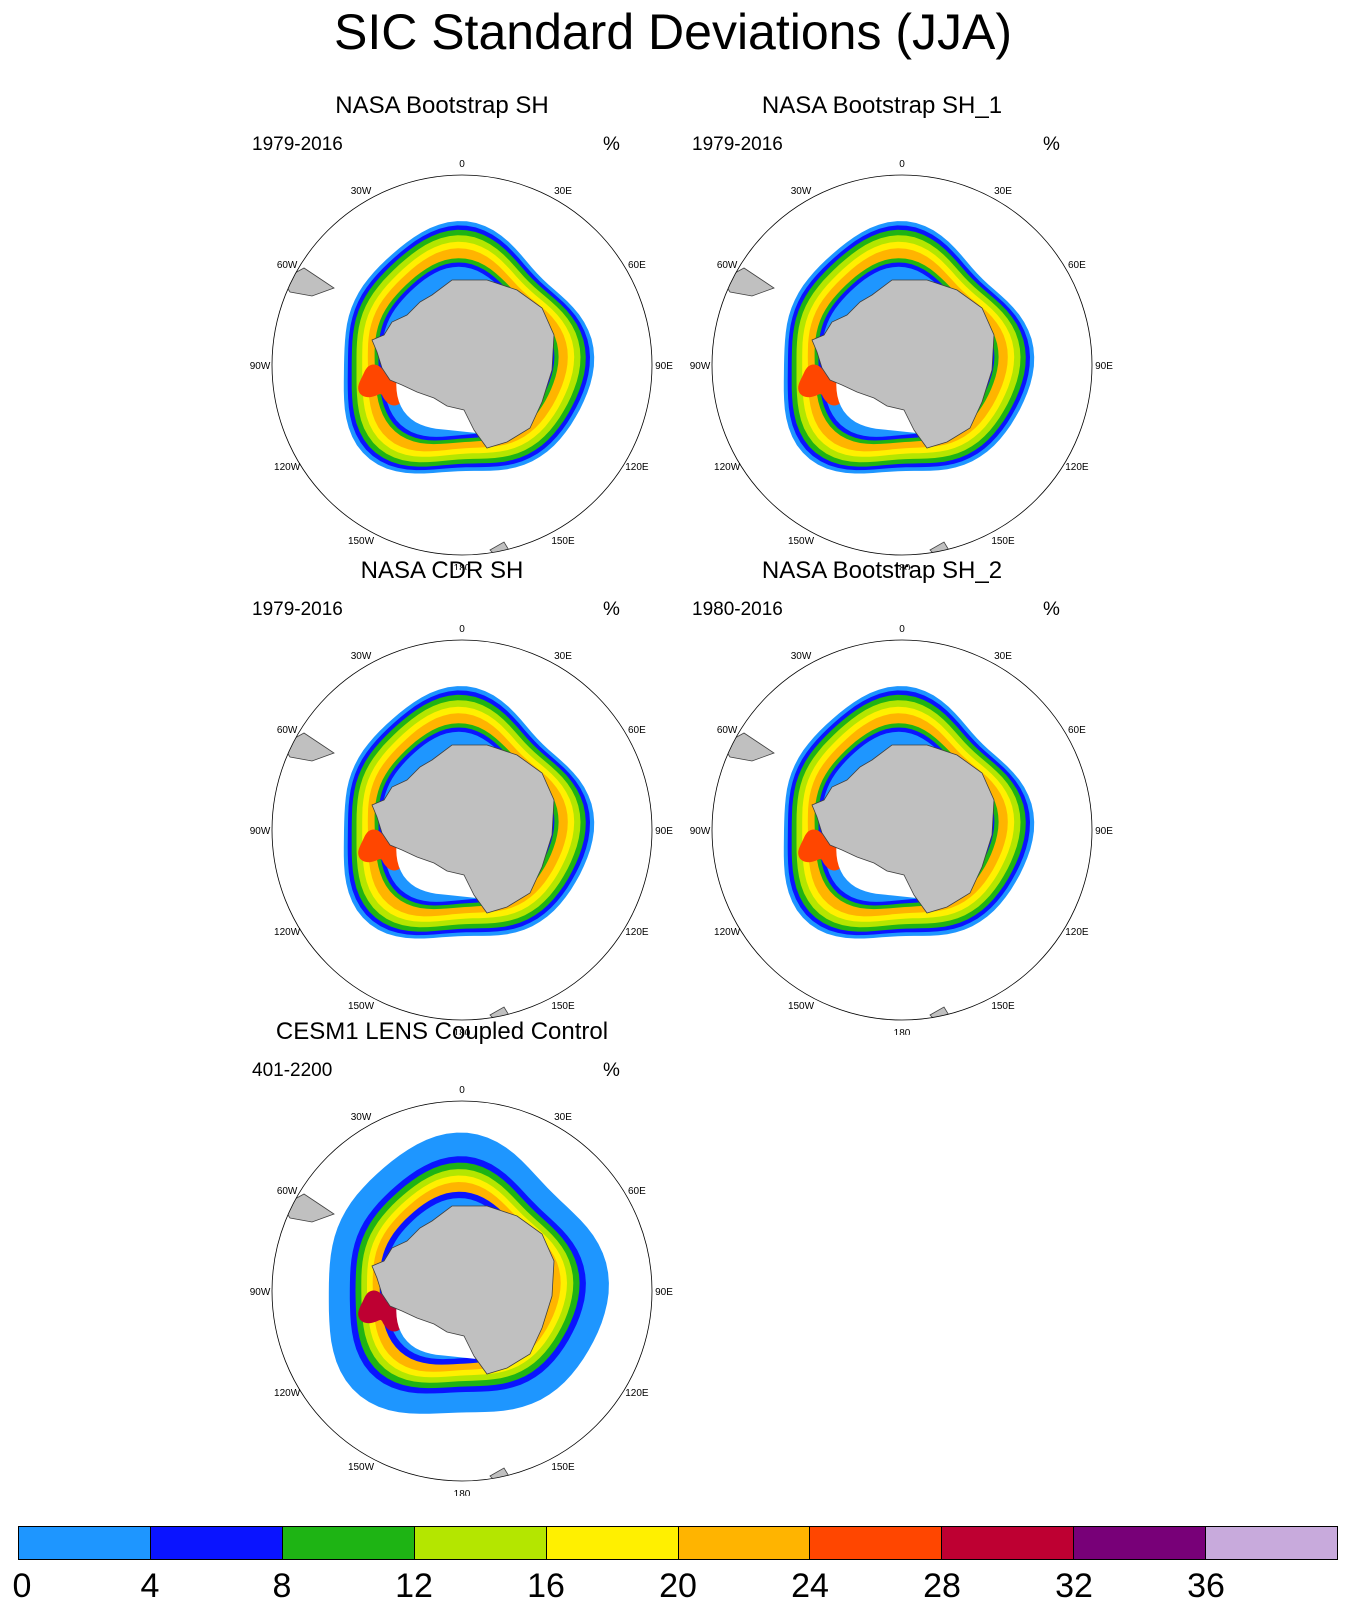  What do you see at coordinates (282, 1586) in the screenshot?
I see `colorbar-label: 8` at bounding box center [282, 1586].